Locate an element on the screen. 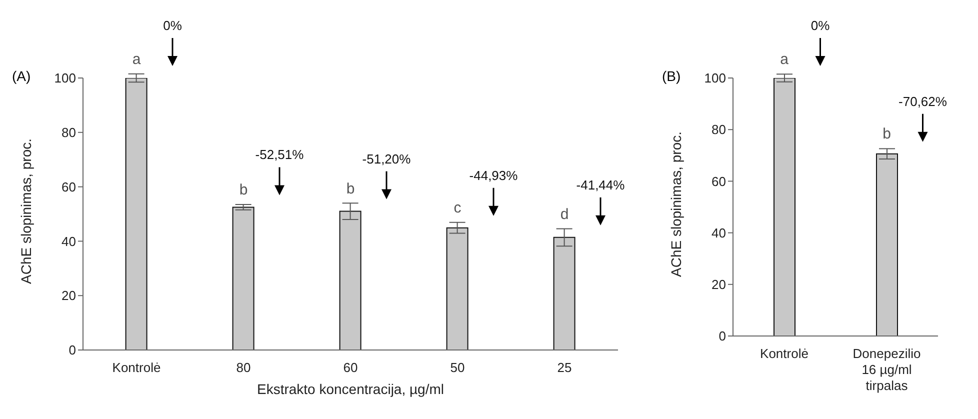 This screenshot has width=978, height=419. annotation: d is located at coordinates (564, 215).